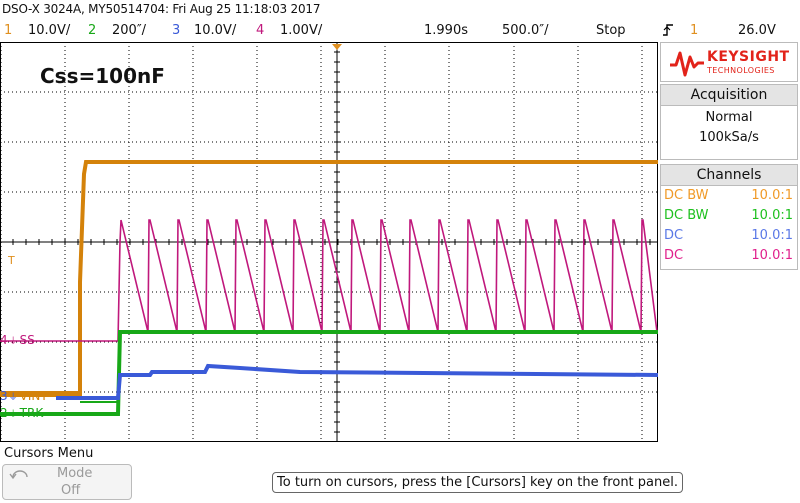 The image size is (800, 503). I want to click on ss-label: SS, so click(27, 340).